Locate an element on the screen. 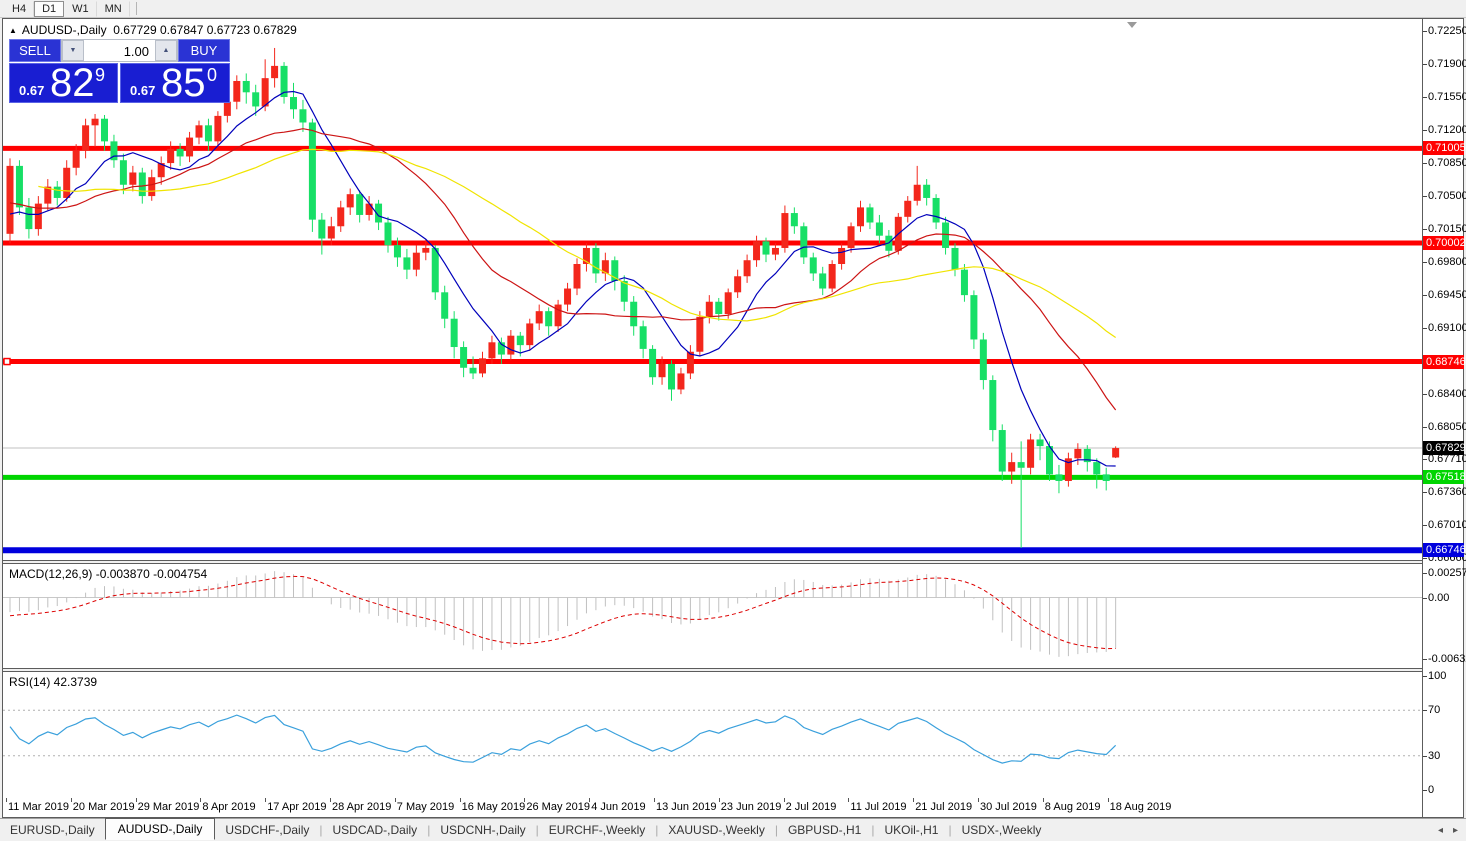 The width and height of the screenshot is (1466, 841). date-label: 26 May 2019 is located at coordinates (558, 807).